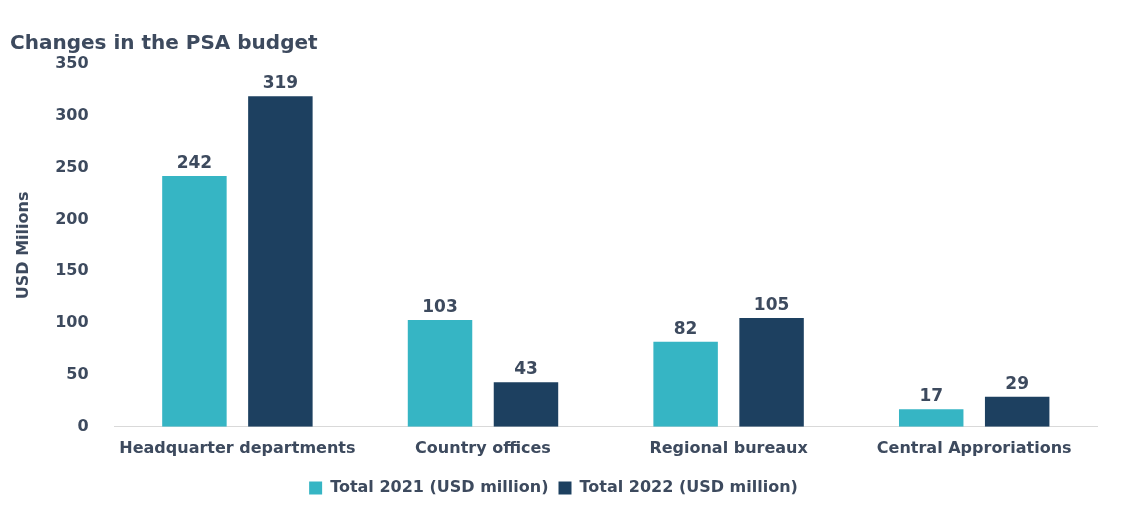 This screenshot has height=511, width=1127. Describe the element at coordinates (931, 395) in the screenshot. I see `data-label: 17` at that location.